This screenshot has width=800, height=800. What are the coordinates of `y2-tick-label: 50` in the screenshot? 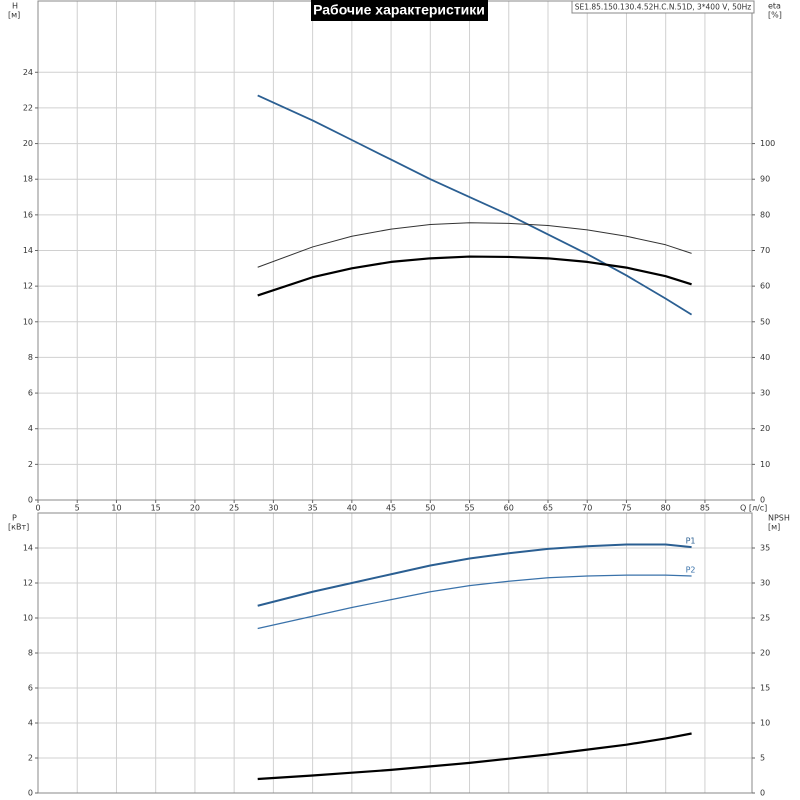 It's located at (765, 321).